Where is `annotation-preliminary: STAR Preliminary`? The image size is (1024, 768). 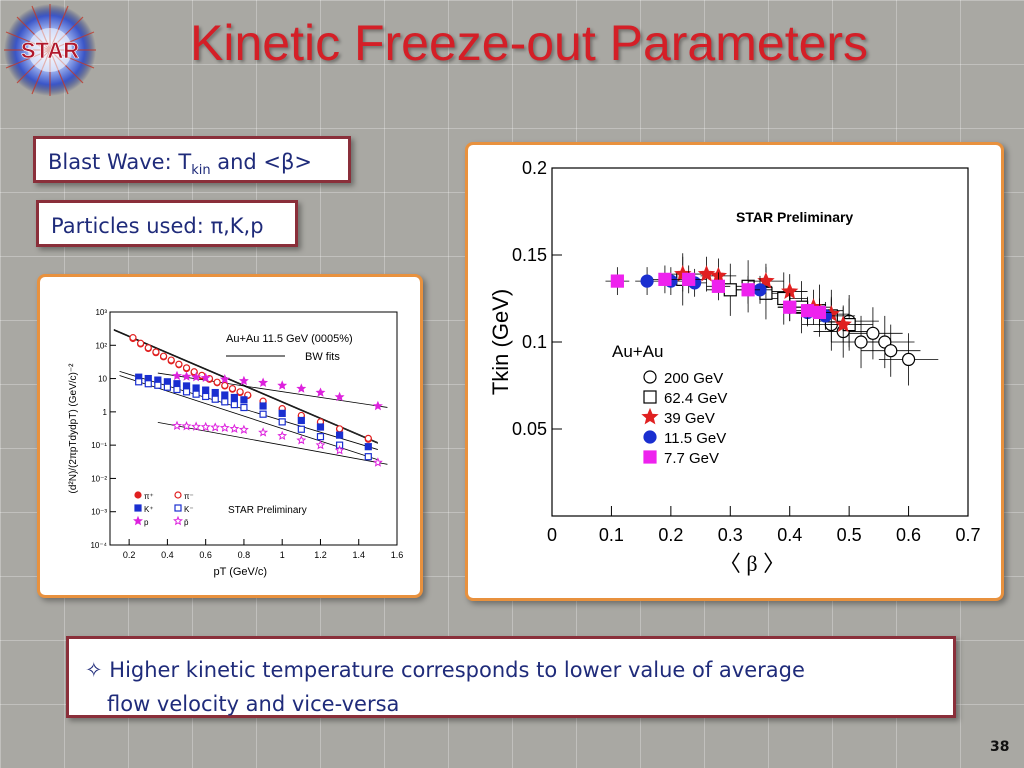 annotation-preliminary: STAR Preliminary is located at coordinates (267, 510).